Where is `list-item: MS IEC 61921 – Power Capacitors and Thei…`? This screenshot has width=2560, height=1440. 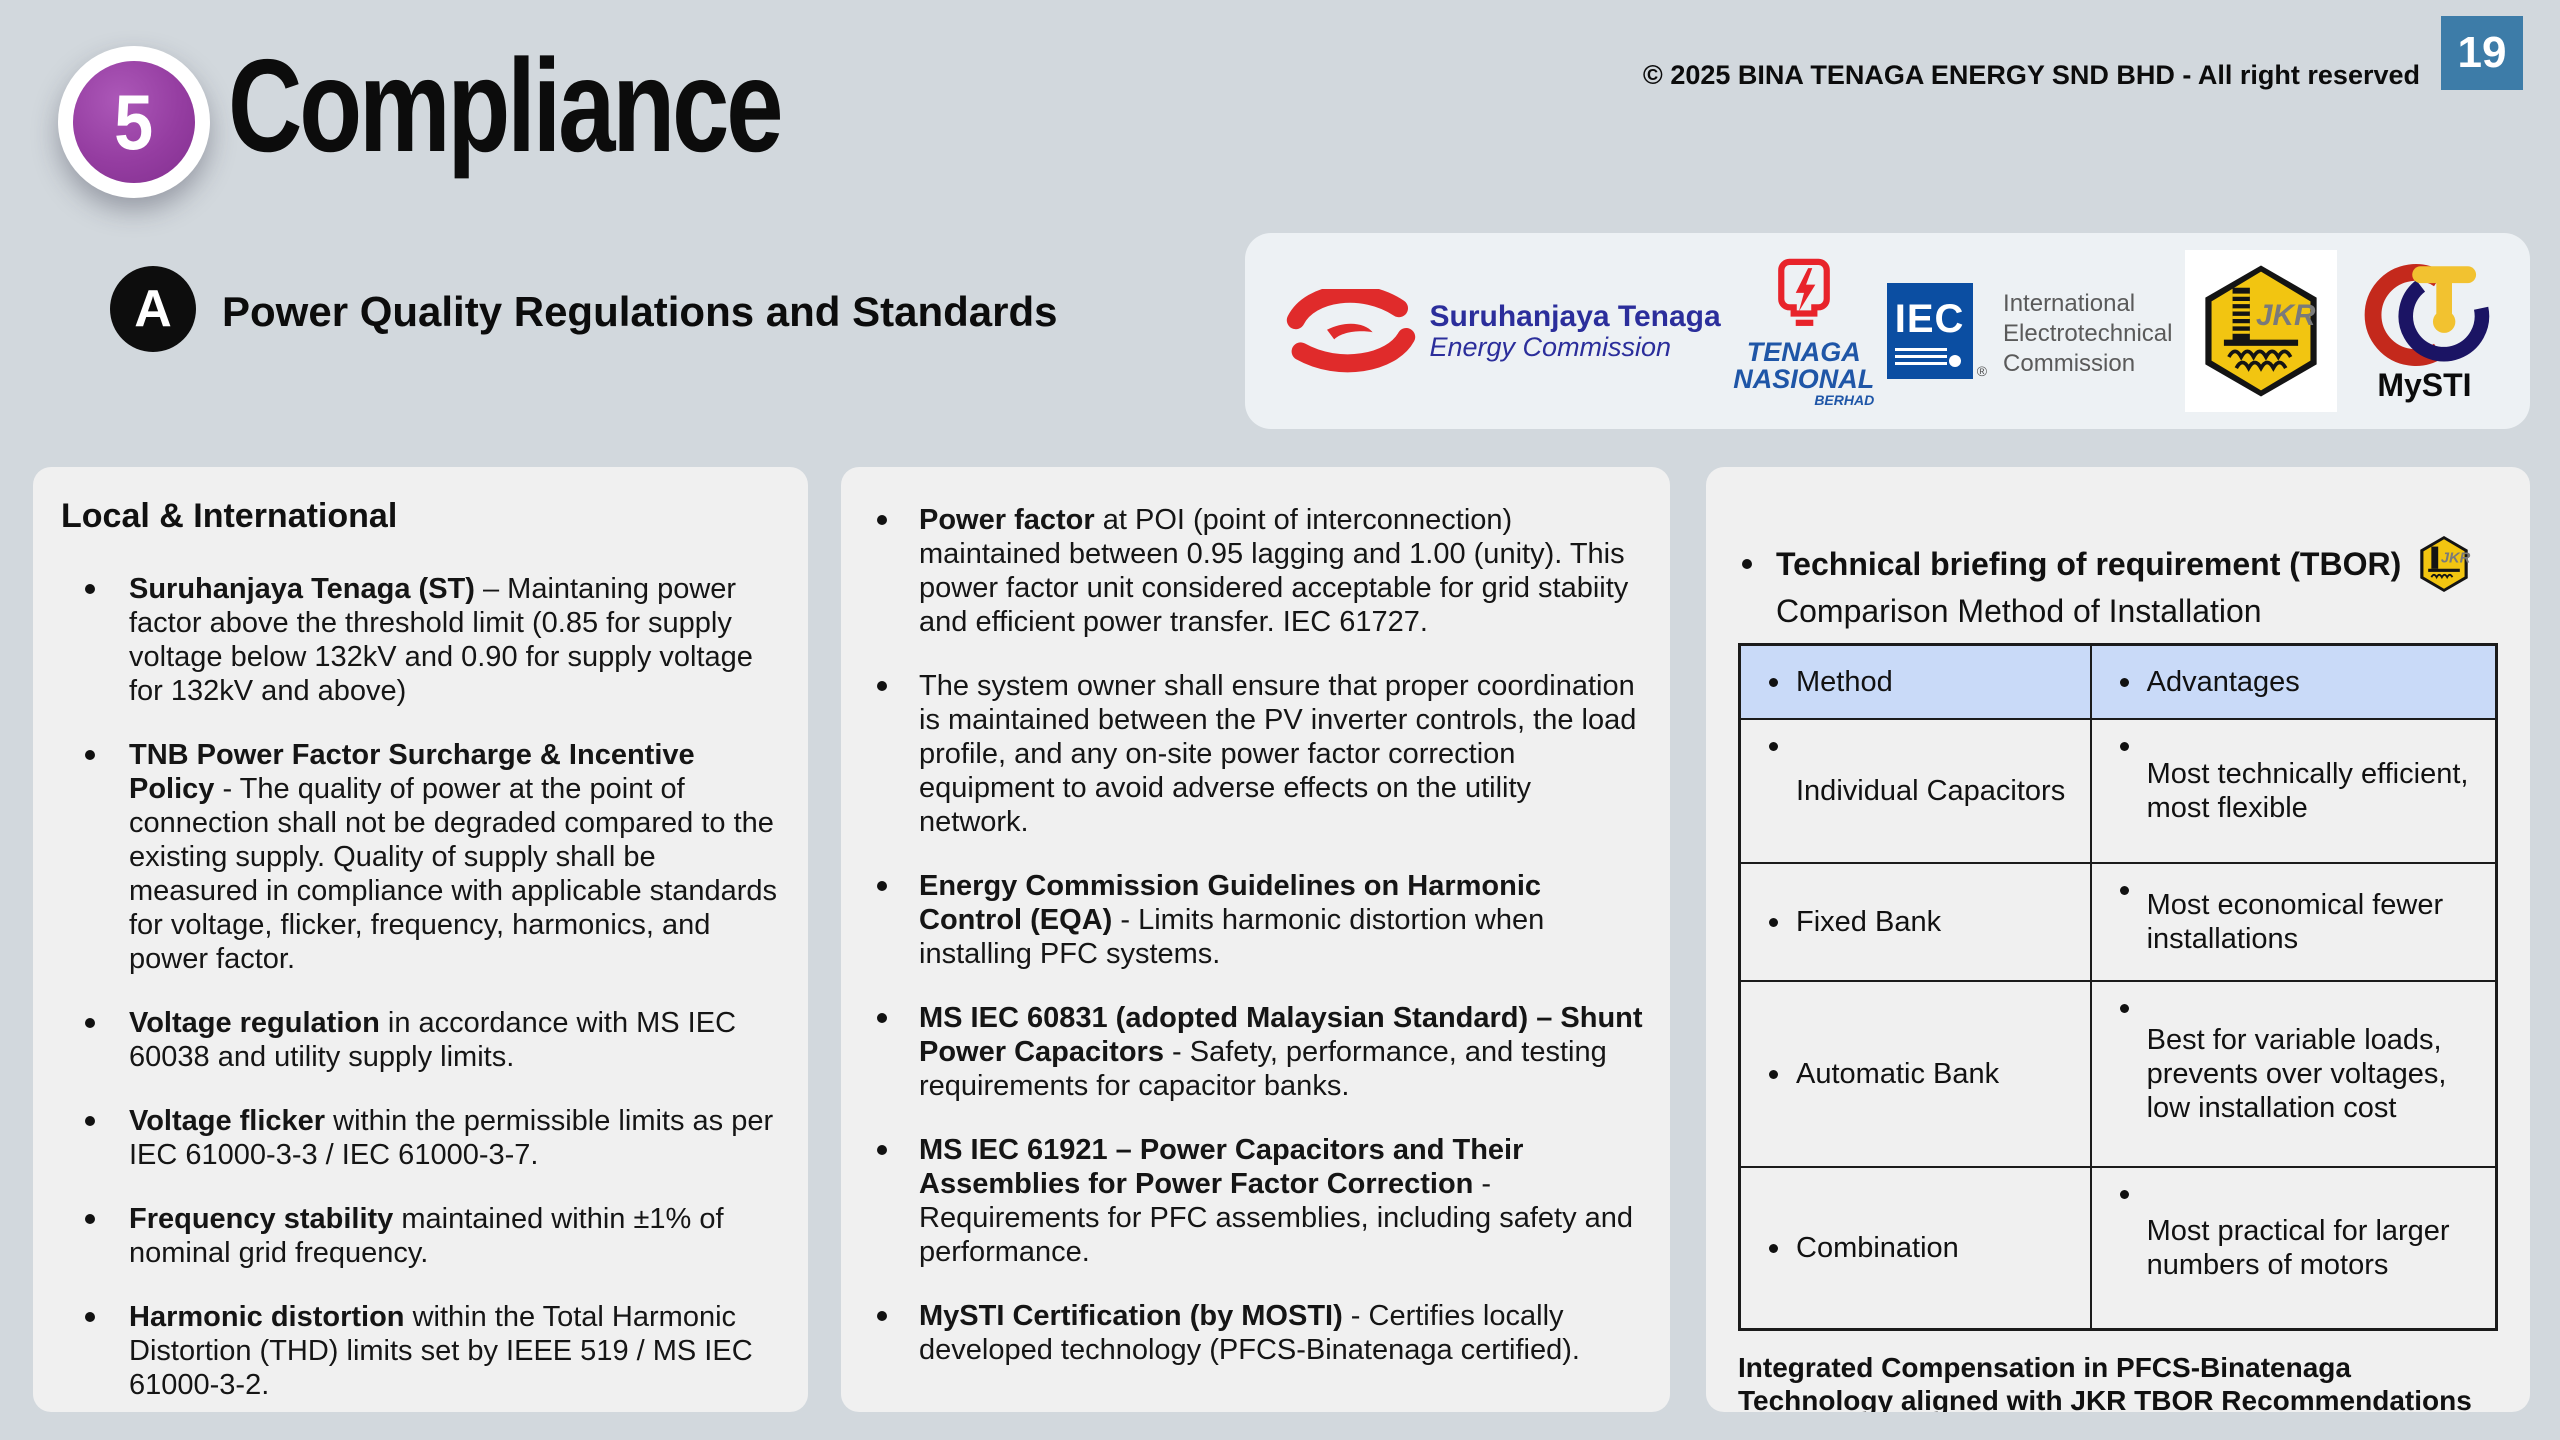
list-item: MS IEC 61921 – Power Capacitors and Thei… is located at coordinates (1242, 1201).